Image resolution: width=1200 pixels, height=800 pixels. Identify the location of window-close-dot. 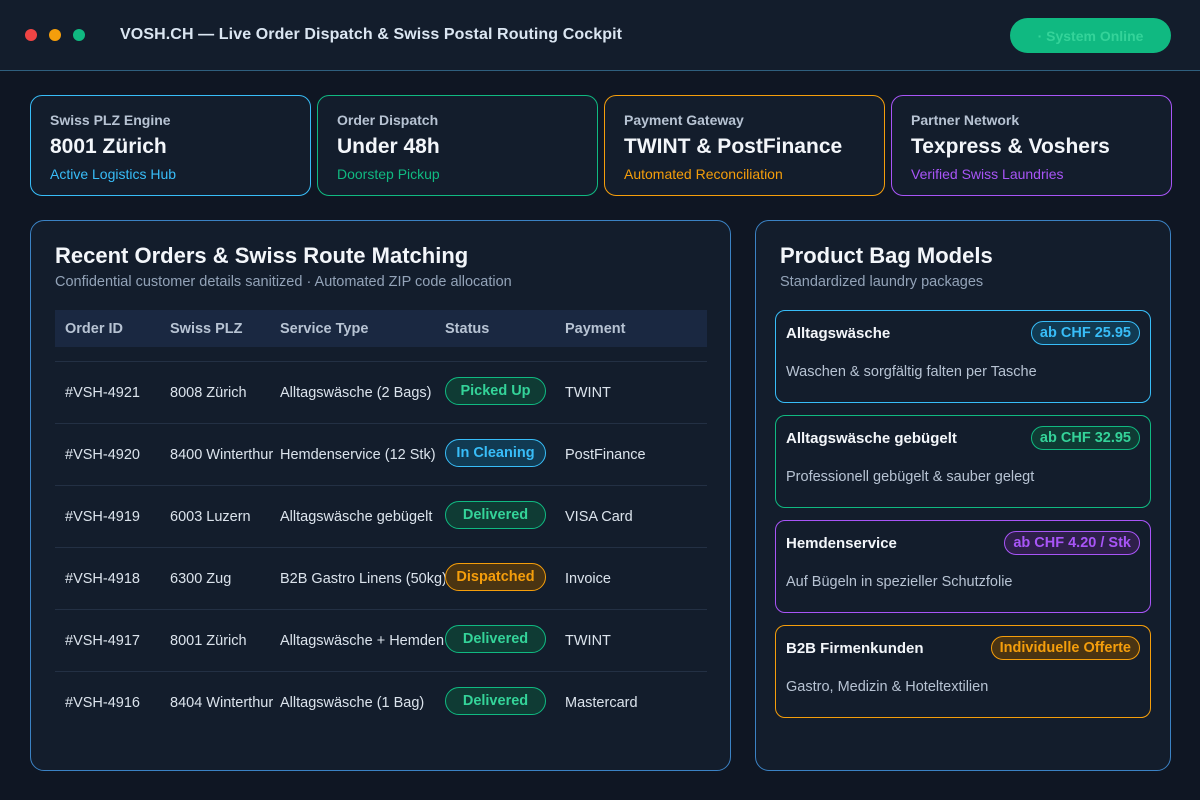
(31, 35).